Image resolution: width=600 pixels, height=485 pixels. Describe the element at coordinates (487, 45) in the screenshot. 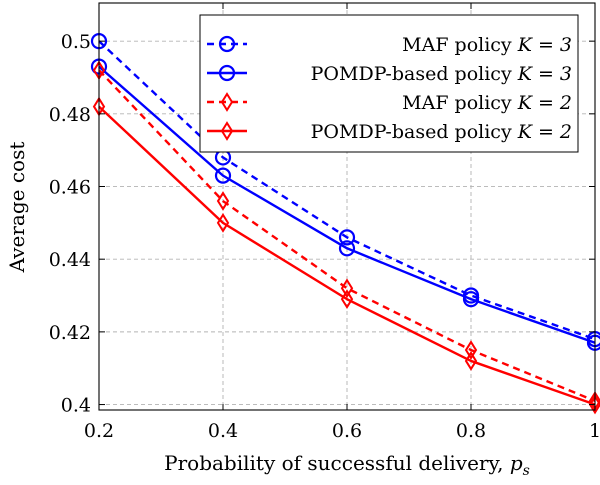

I see `legend-label: MAF policy K = 3` at that location.